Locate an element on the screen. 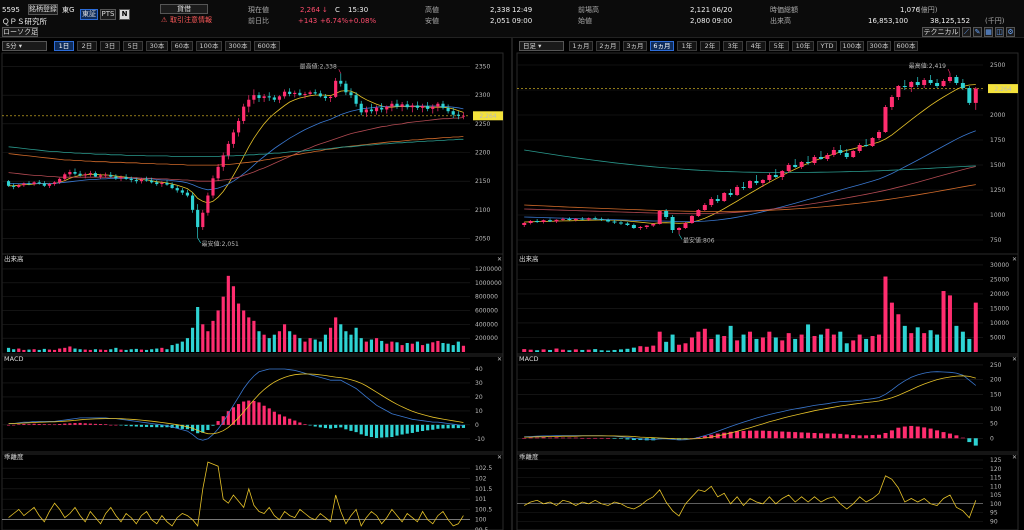 This screenshot has height=530, width=1024. right-volume-tick-1: 10000 is located at coordinates (999, 323).